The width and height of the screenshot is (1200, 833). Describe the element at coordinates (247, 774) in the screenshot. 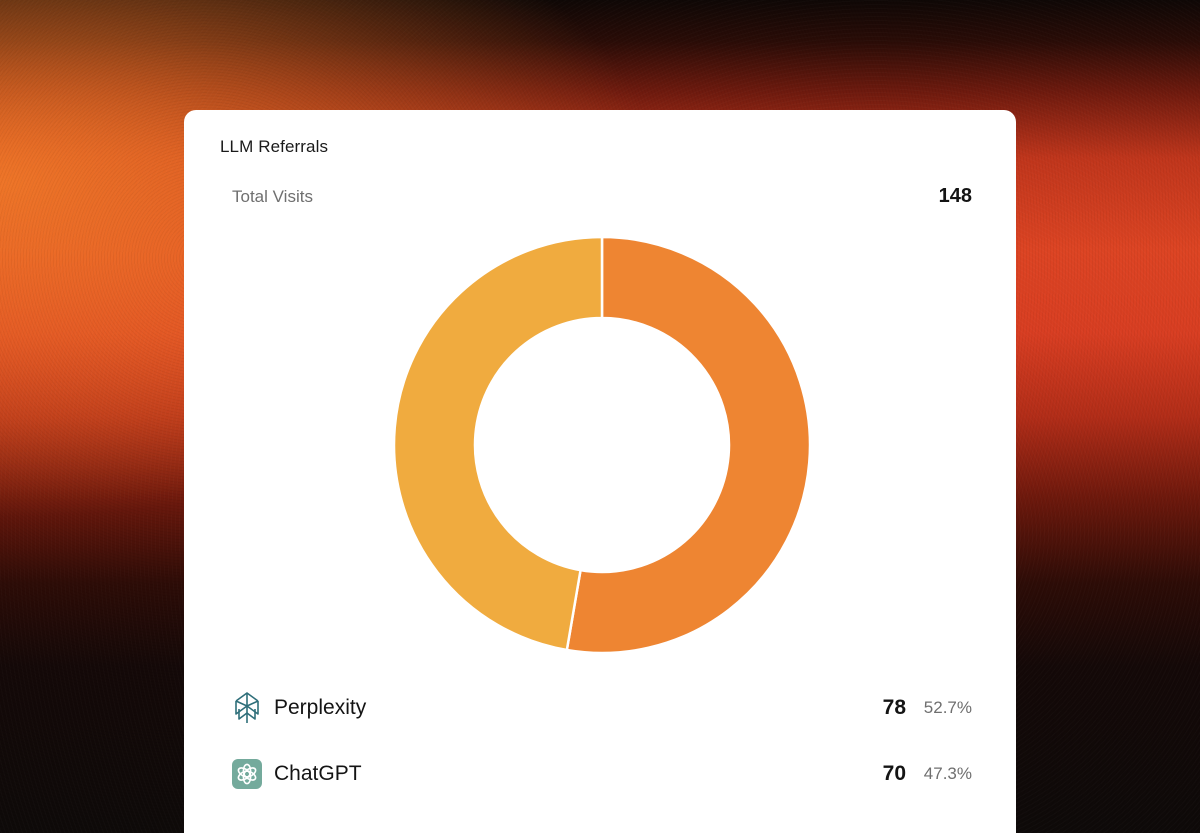

I see `chatgpt-icon` at that location.